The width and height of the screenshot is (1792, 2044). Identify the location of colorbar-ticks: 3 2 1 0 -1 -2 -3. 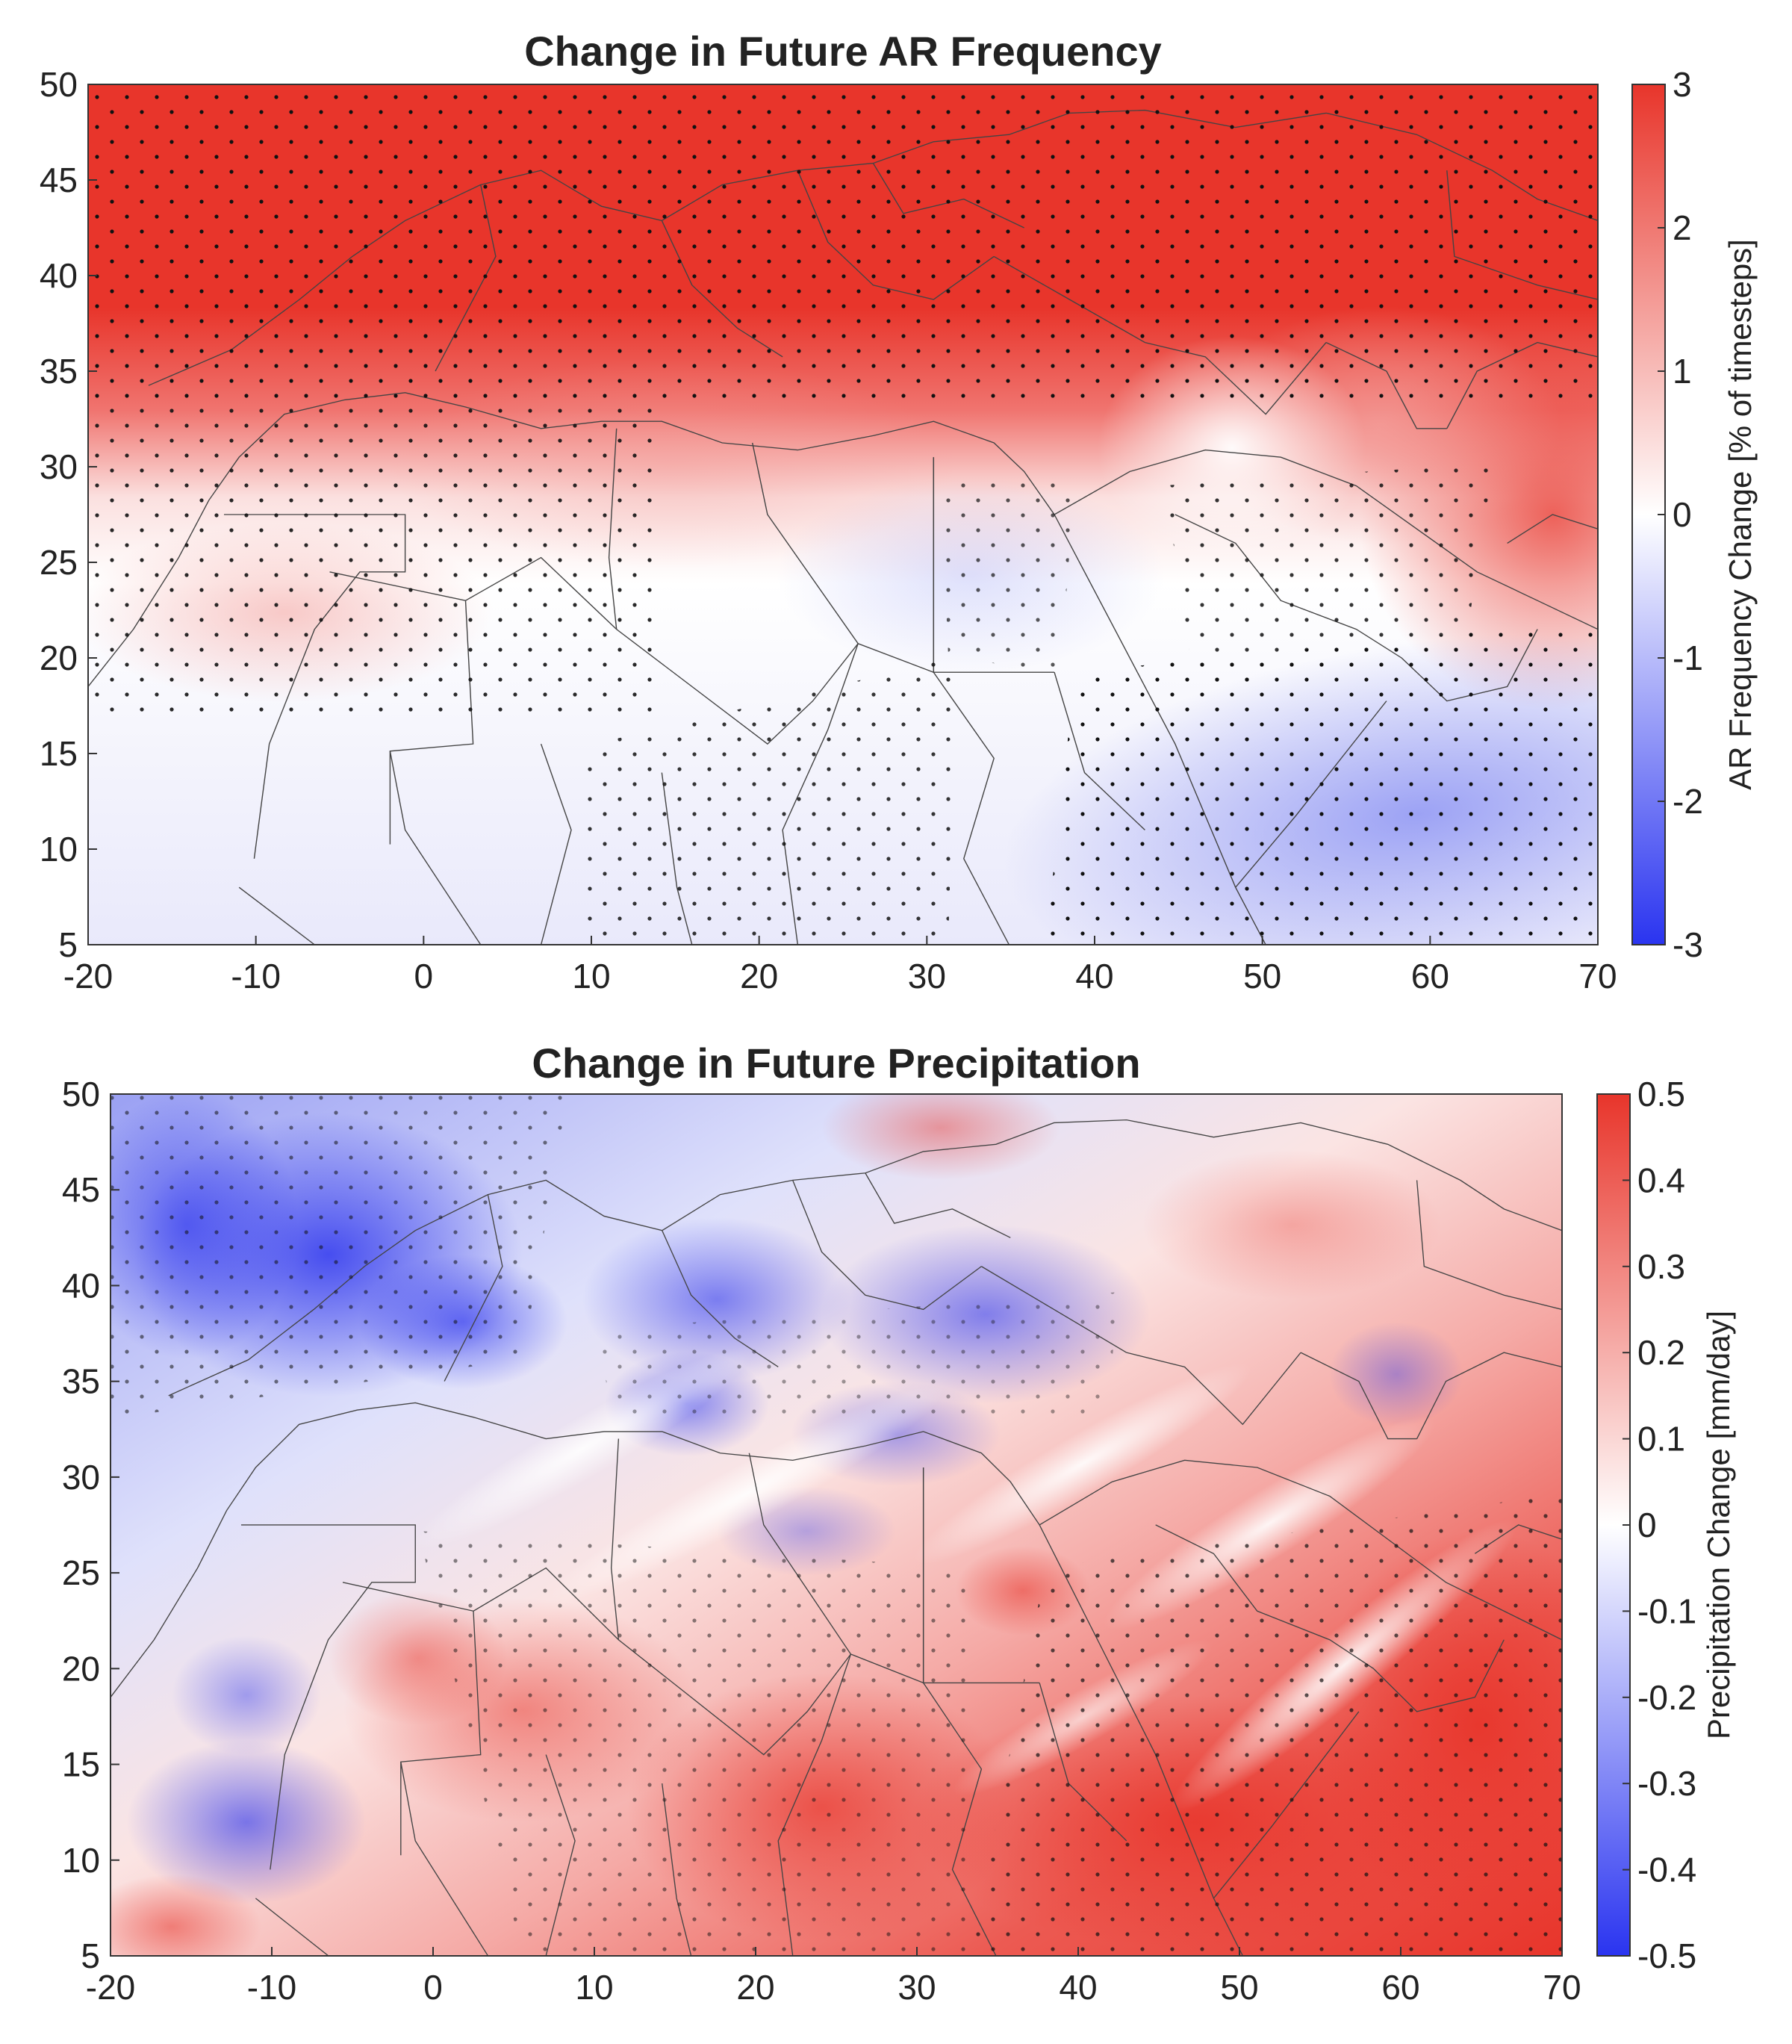
(1680, 514).